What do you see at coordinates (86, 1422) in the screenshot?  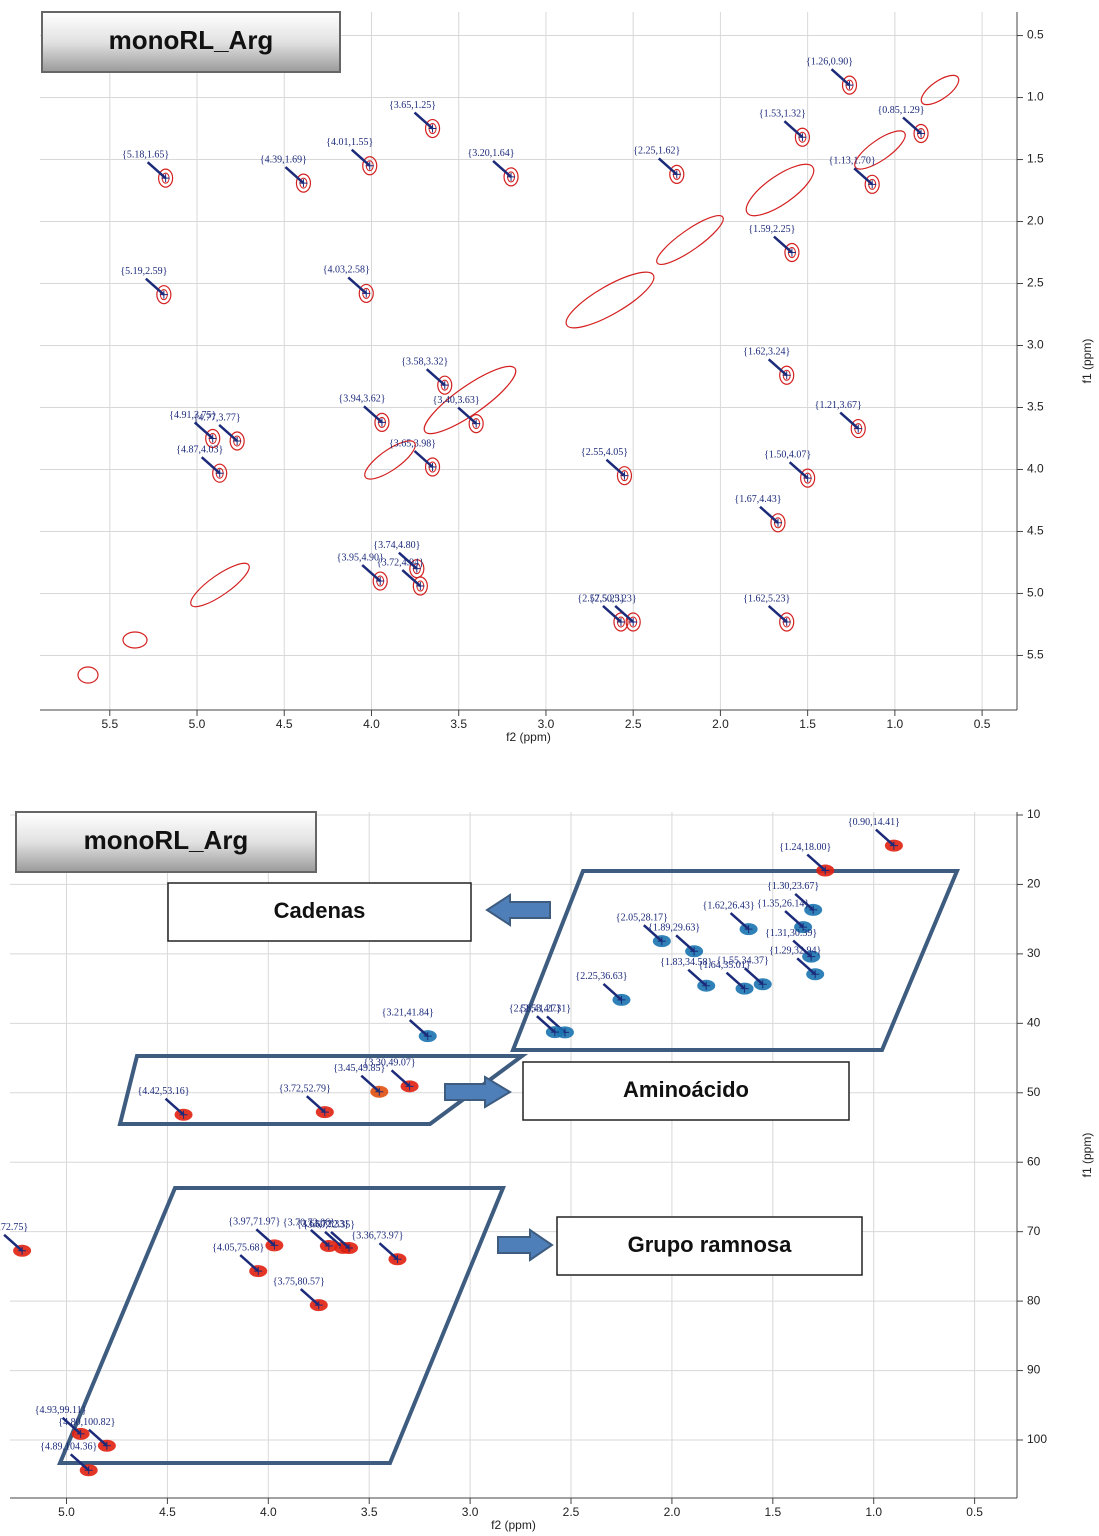 I see `peak-label: {4.80,100.82}` at bounding box center [86, 1422].